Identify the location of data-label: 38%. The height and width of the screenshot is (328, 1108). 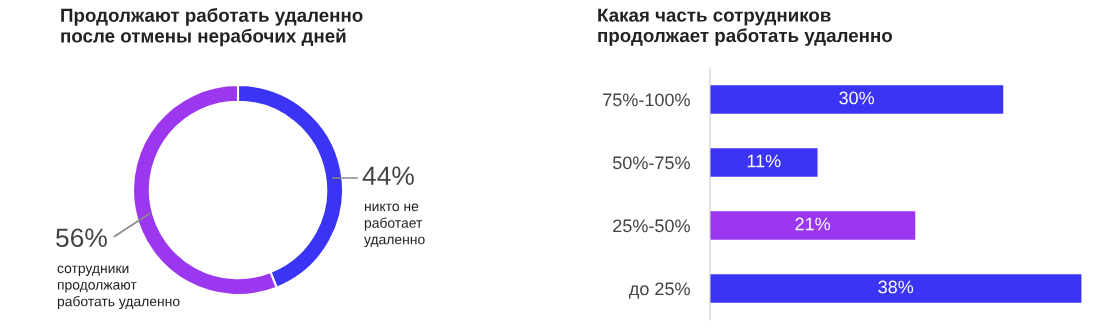
(896, 287).